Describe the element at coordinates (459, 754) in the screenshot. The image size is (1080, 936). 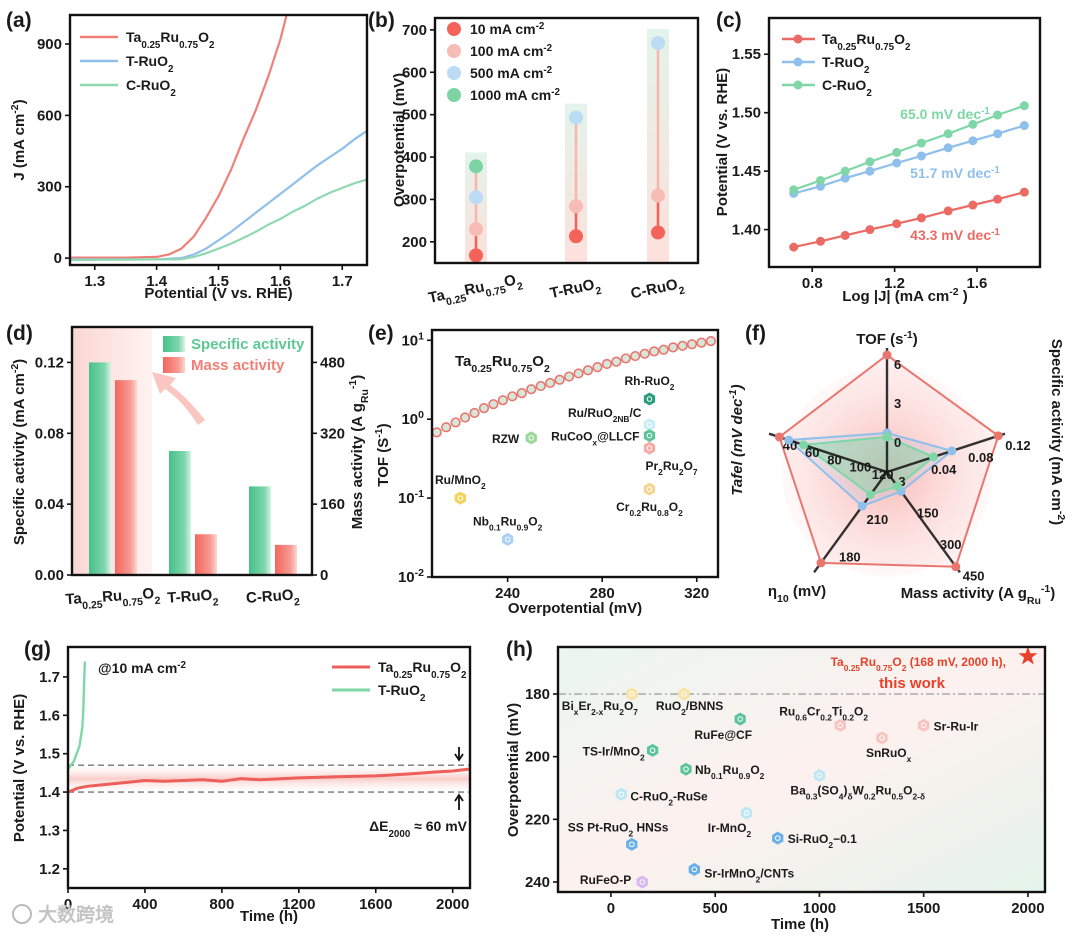
I see `arrow-down-icon` at that location.